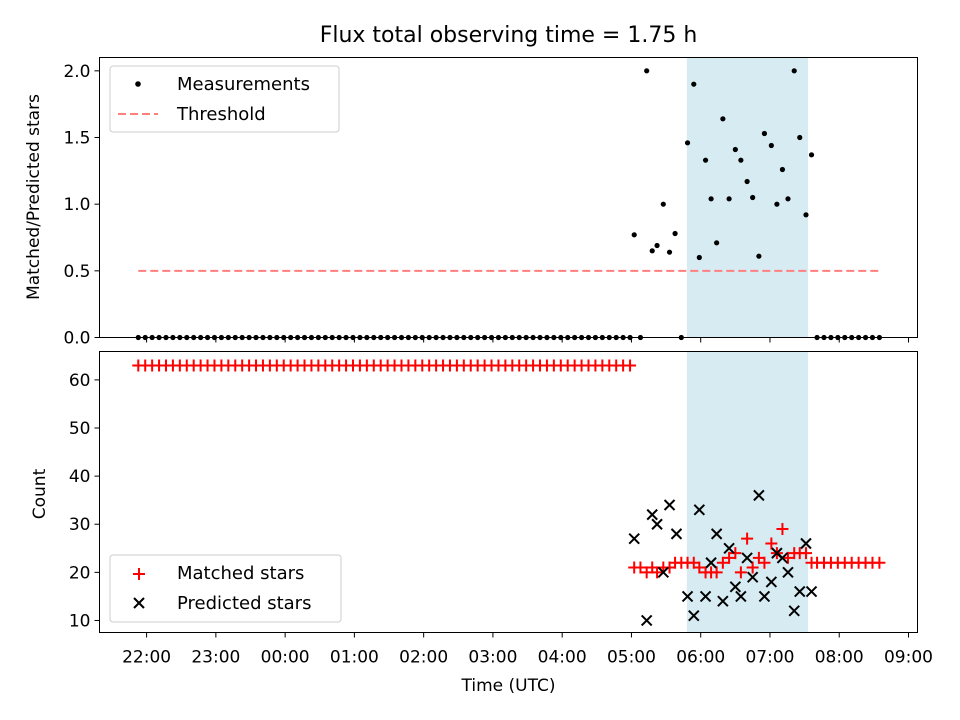  I want to click on bottom-ytick-label: 10, so click(80, 621).